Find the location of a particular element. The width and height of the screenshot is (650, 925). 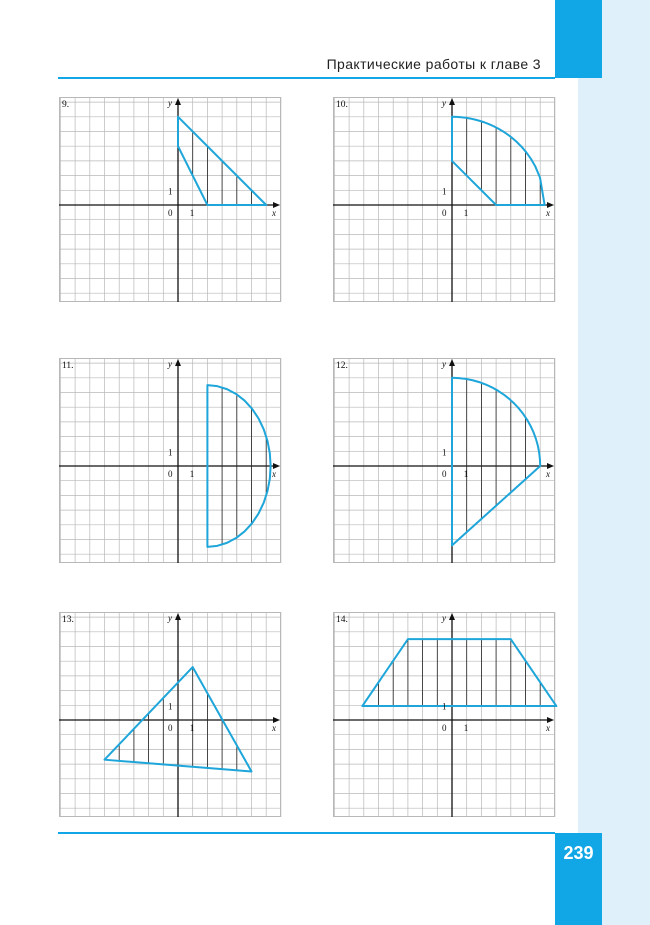

exercise-11-graph: 11. x y 0 1 1 is located at coordinates (170, 460).